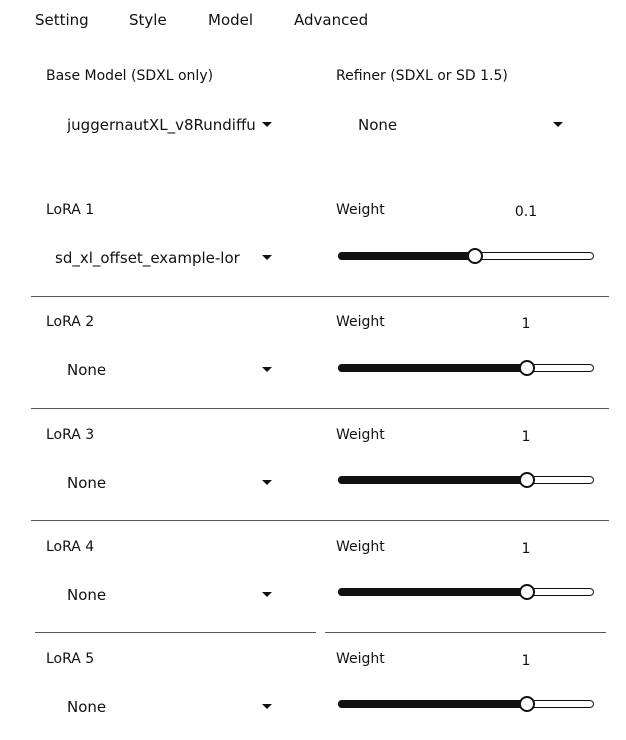 This screenshot has width=626, height=740. I want to click on lora-5-weight-label: Weight, so click(360, 659).